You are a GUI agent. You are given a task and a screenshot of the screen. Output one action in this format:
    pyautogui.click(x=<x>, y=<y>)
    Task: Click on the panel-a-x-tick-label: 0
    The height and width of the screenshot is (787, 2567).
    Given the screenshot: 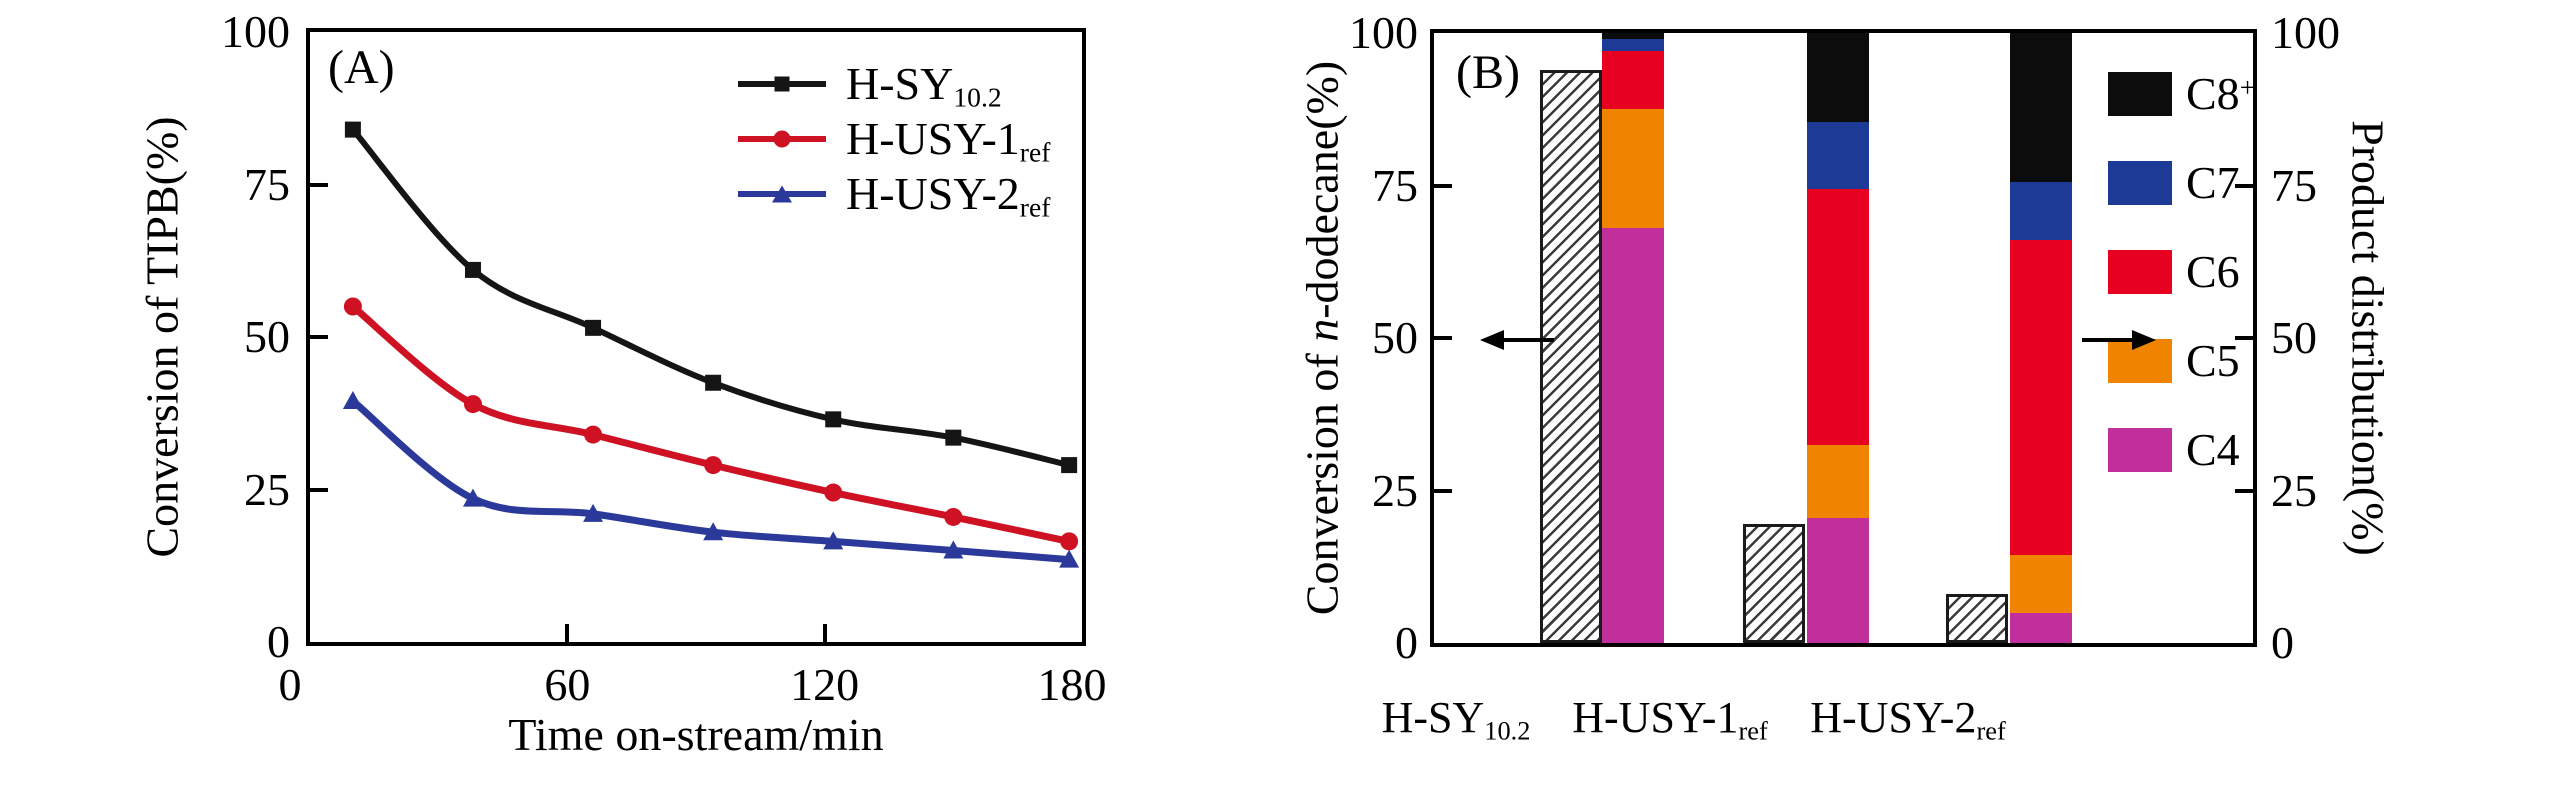 What is the action you would take?
    pyautogui.click(x=290, y=684)
    